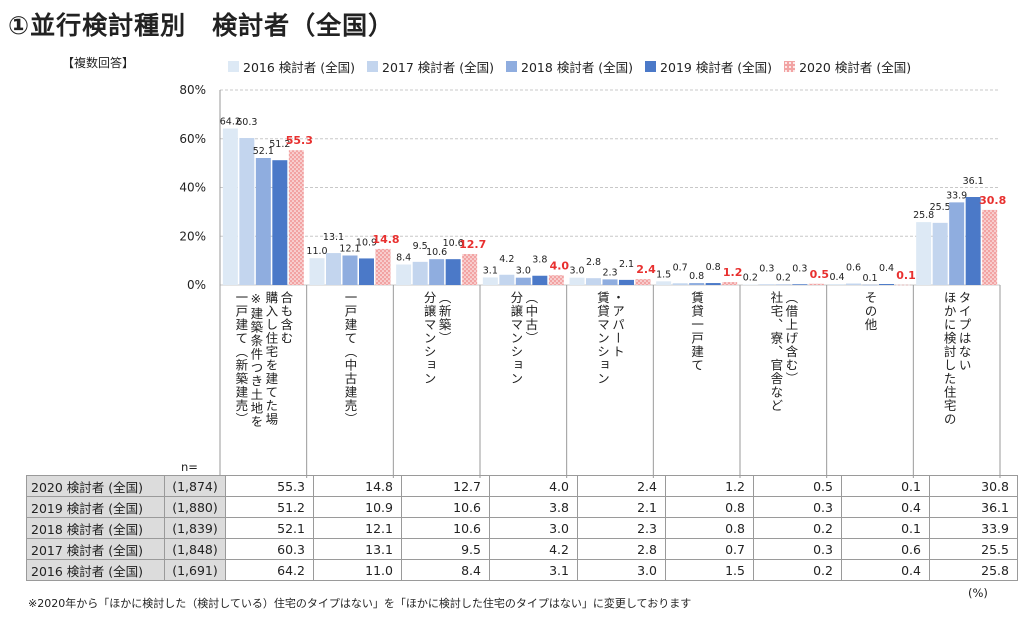 This screenshot has height=631, width=1024. I want to click on data-label: 0.1, so click(906, 275).